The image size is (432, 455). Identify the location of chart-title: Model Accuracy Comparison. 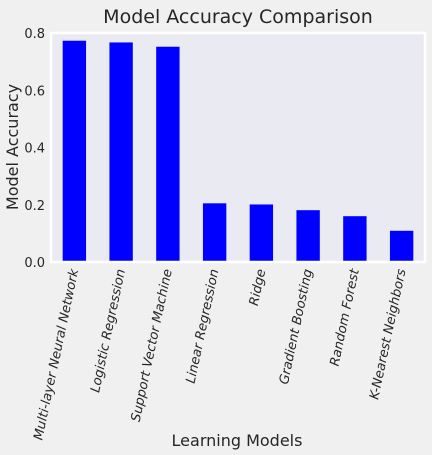
(238, 17).